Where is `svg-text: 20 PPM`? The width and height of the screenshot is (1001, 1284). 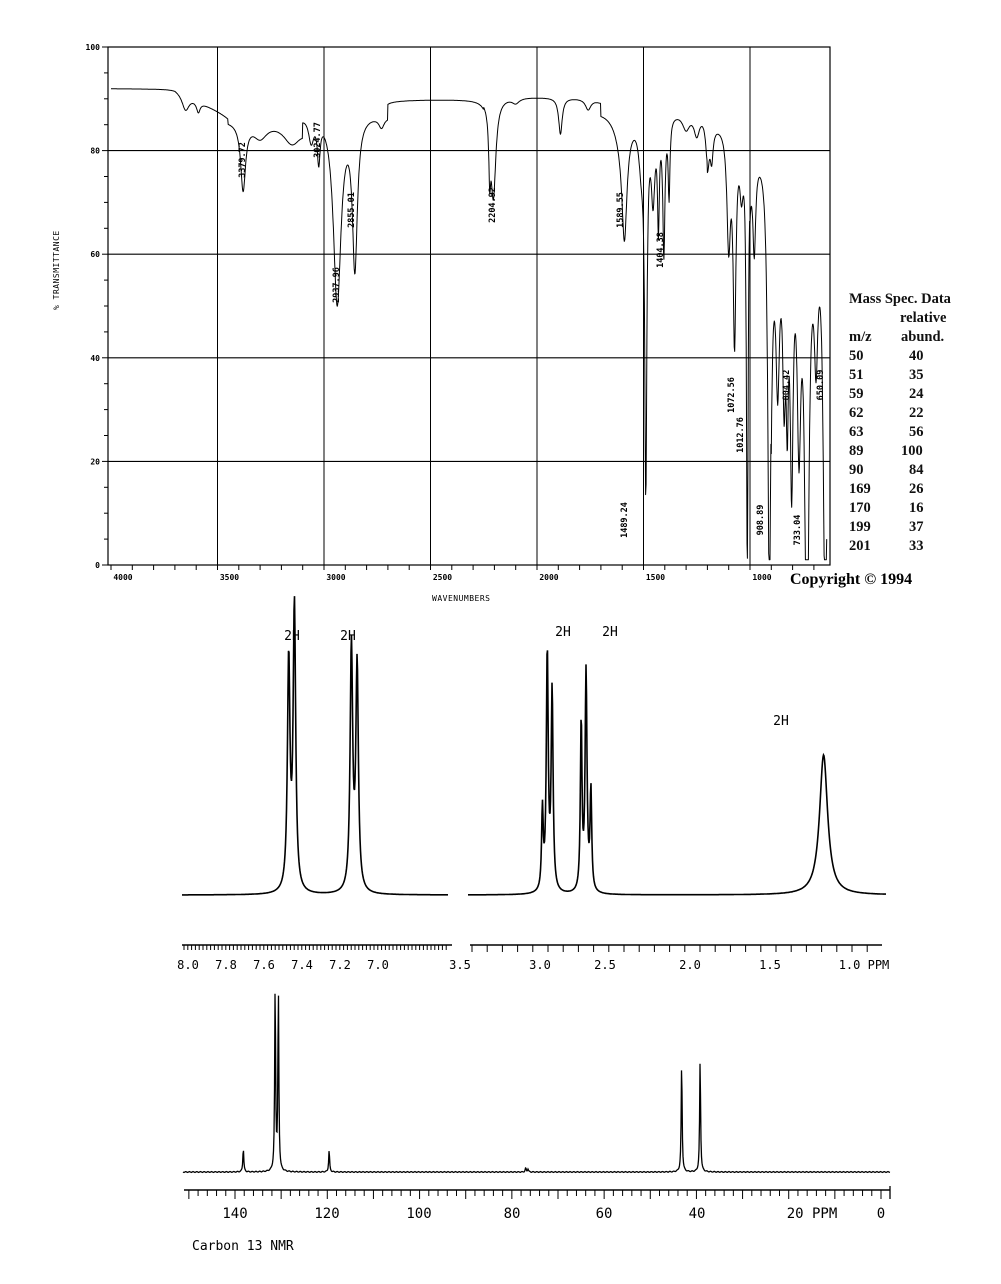 svg-text: 20 PPM is located at coordinates (812, 1214).